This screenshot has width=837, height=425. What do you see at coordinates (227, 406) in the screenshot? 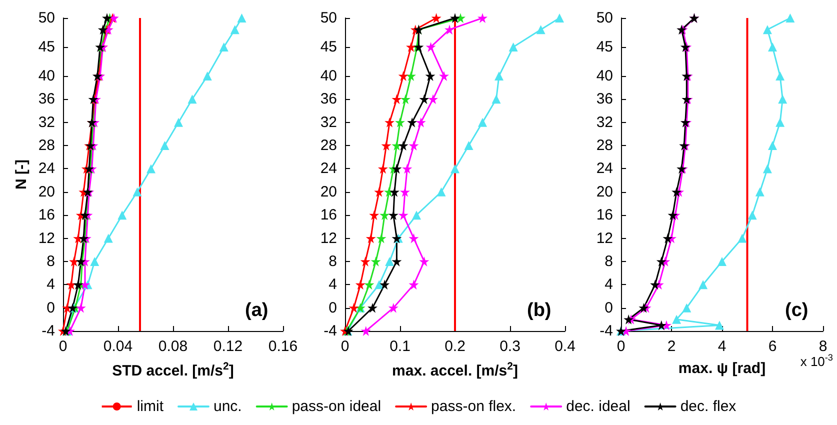
I see `legend-label: unc.` at bounding box center [227, 406].